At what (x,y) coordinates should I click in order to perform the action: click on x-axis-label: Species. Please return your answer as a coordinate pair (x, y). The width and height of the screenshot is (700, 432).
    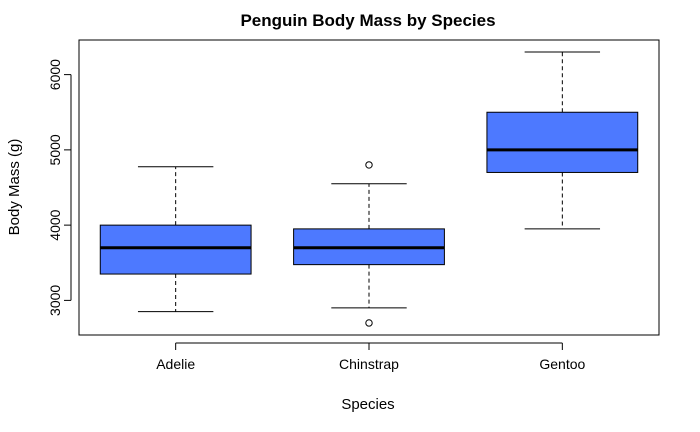
    Looking at the image, I should click on (367, 404).